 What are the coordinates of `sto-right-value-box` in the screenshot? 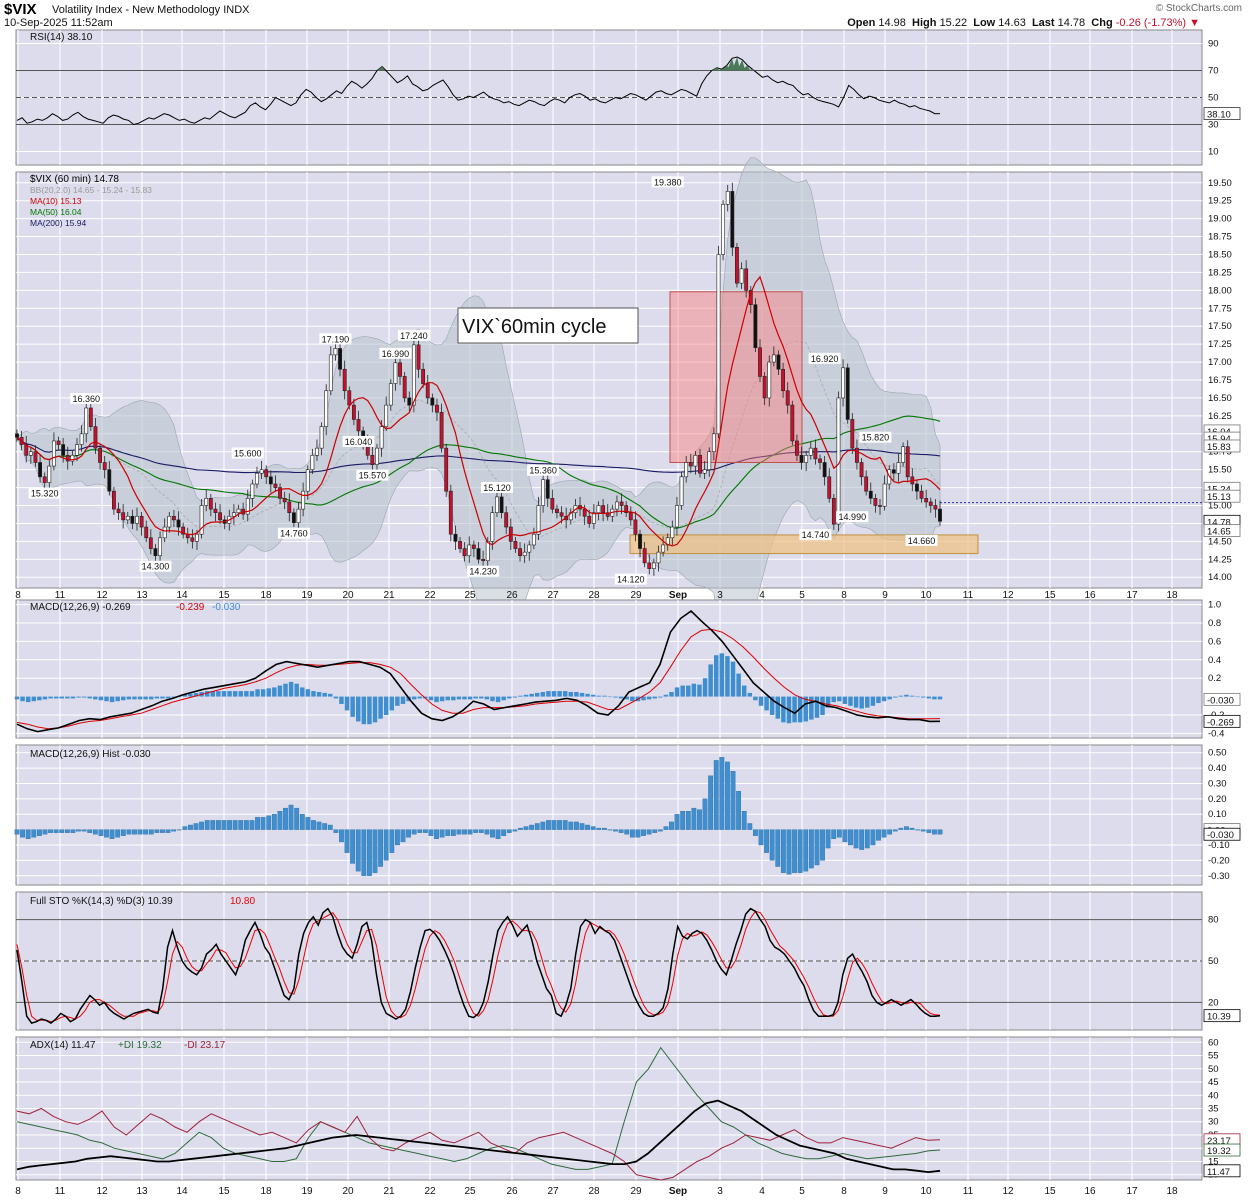 It's located at (1222, 1016).